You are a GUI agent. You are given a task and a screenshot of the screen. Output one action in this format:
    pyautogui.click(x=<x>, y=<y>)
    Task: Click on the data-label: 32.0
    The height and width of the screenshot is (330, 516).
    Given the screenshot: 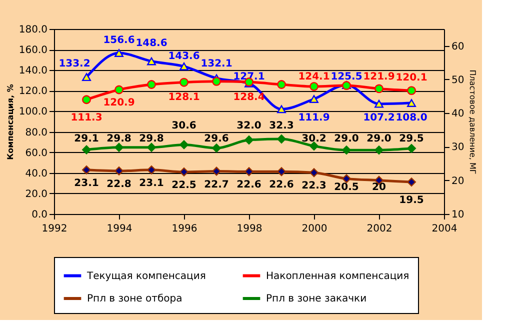 What is the action you would take?
    pyautogui.click(x=249, y=126)
    